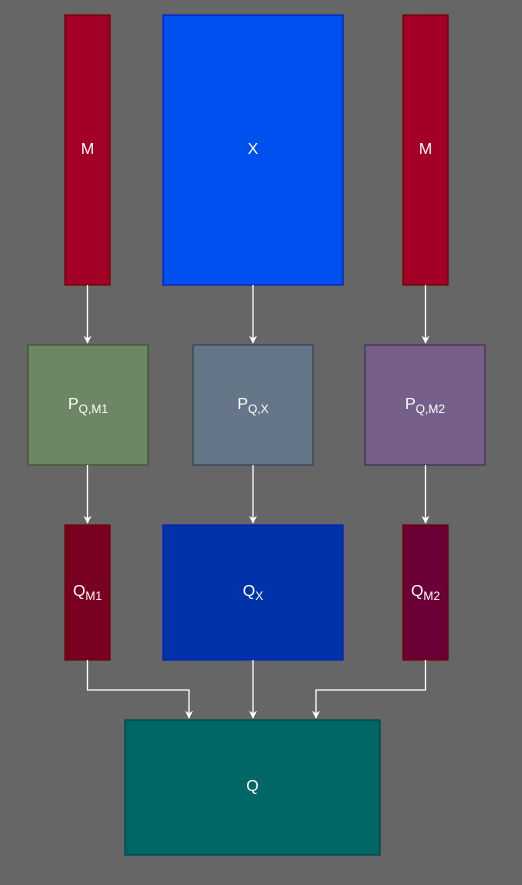 Image resolution: width=522 pixels, height=885 pixels. Describe the element at coordinates (93, 596) in the screenshot. I see `node-q-m1-subscript: M1` at that location.